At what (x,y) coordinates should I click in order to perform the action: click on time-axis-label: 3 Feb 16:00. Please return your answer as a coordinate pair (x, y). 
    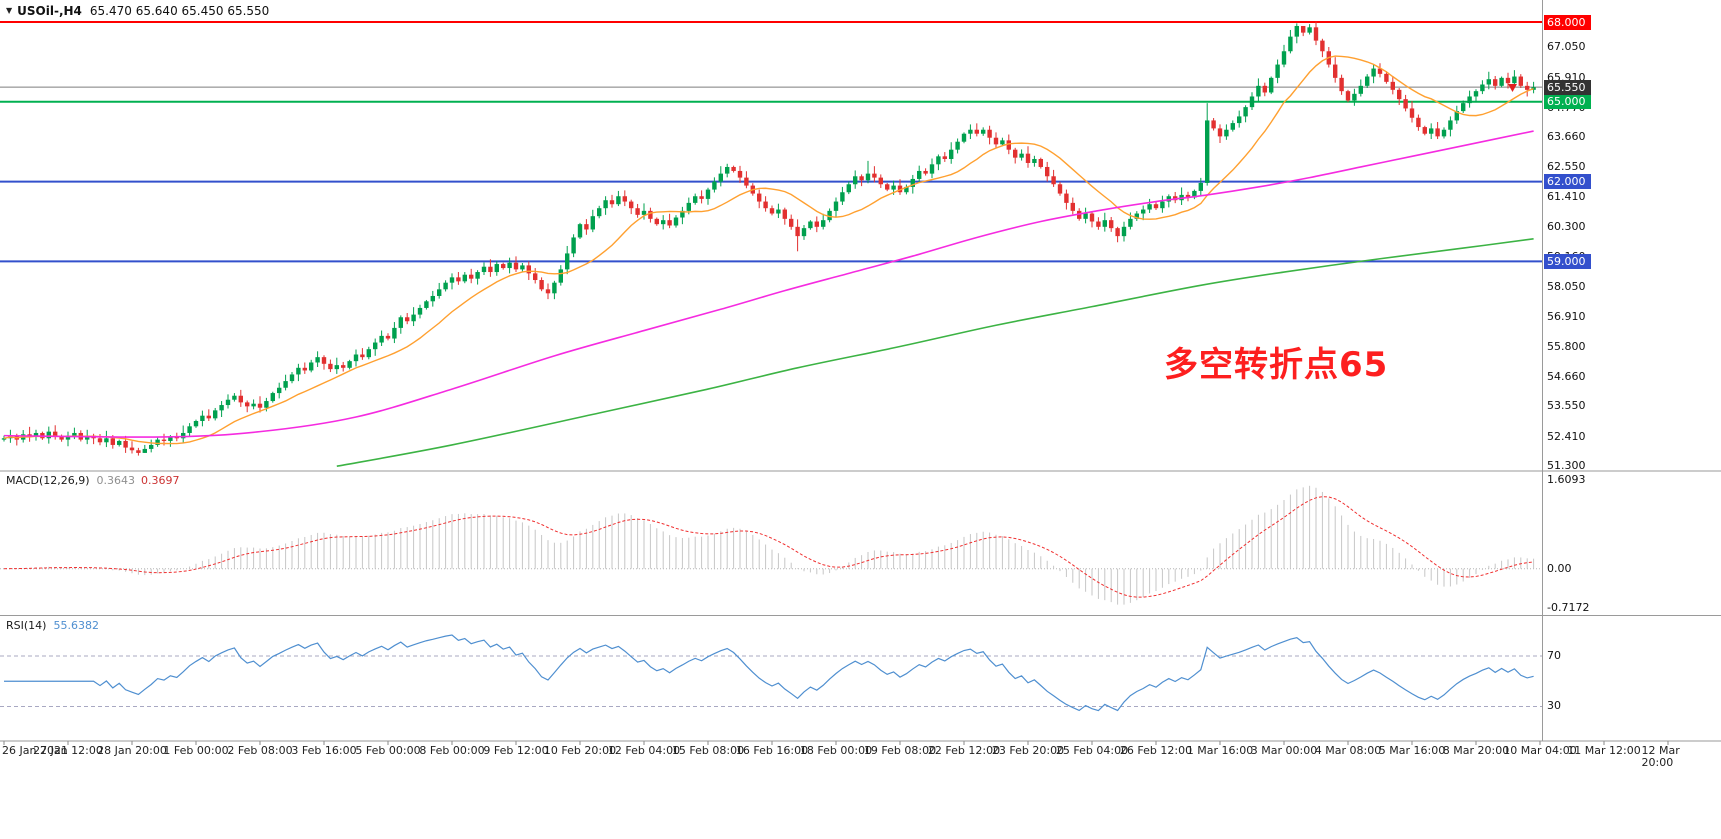
    Looking at the image, I should click on (324, 750).